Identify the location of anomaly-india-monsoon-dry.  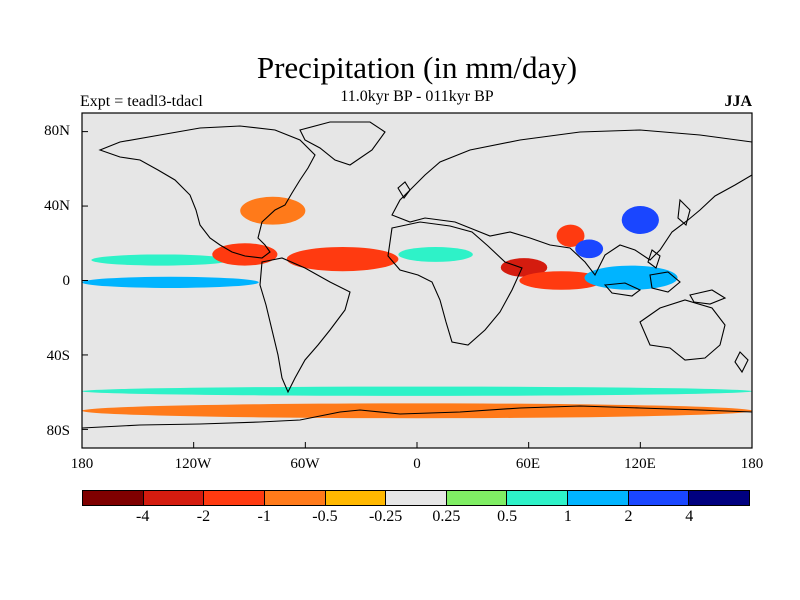
(570, 235).